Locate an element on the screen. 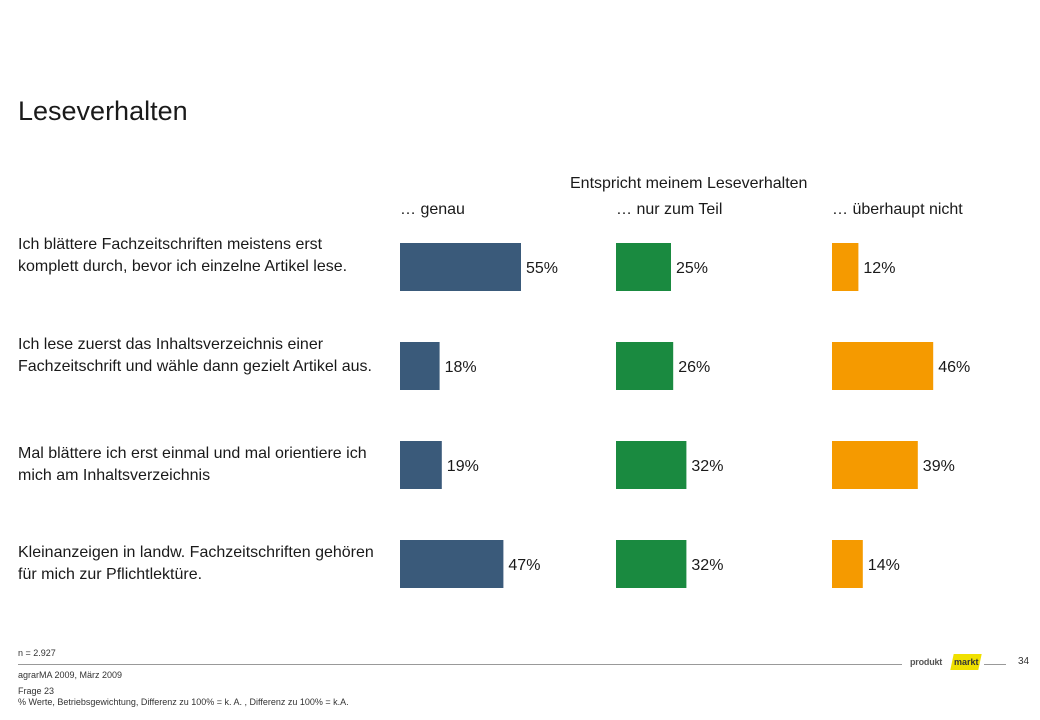 This screenshot has width=1040, height=720. bar-s2-r1 is located at coordinates (643, 267).